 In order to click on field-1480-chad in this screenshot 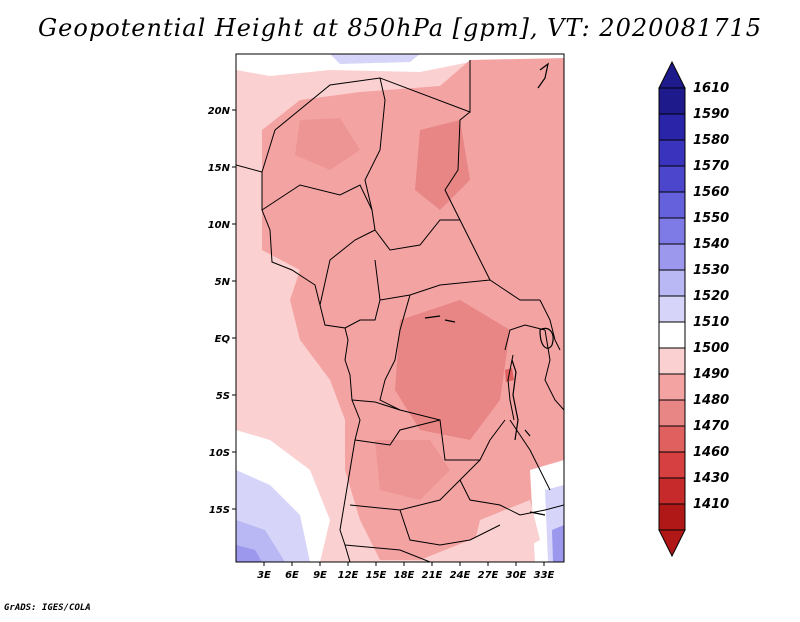, I will do `click(442, 165)`.